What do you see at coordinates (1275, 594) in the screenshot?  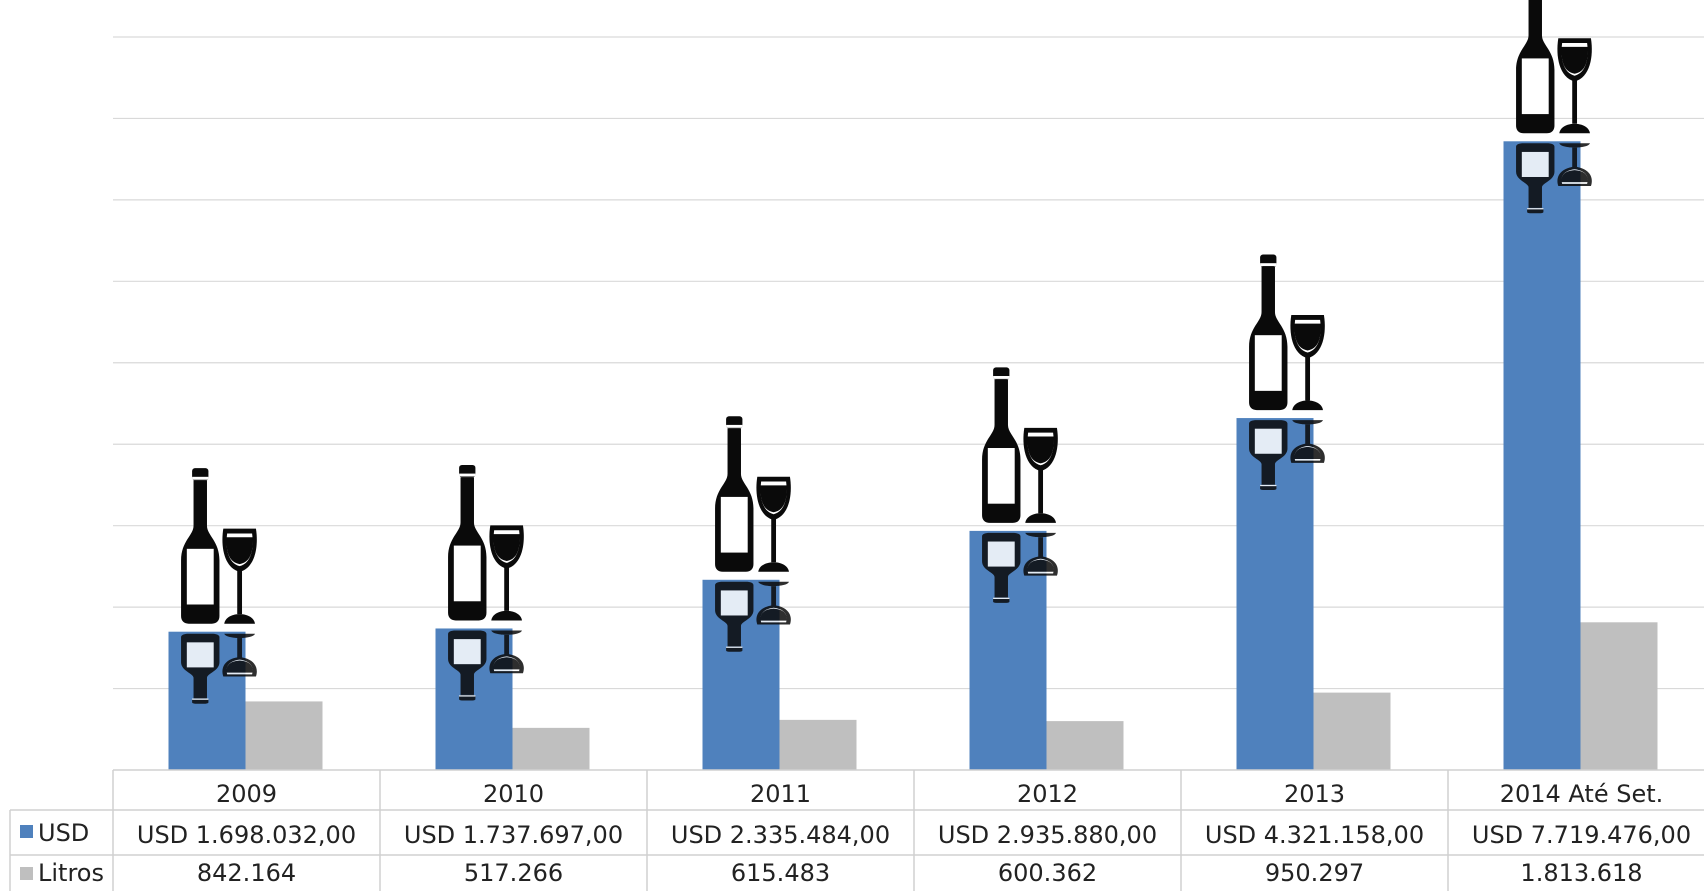 I see `bar-usd-2013` at bounding box center [1275, 594].